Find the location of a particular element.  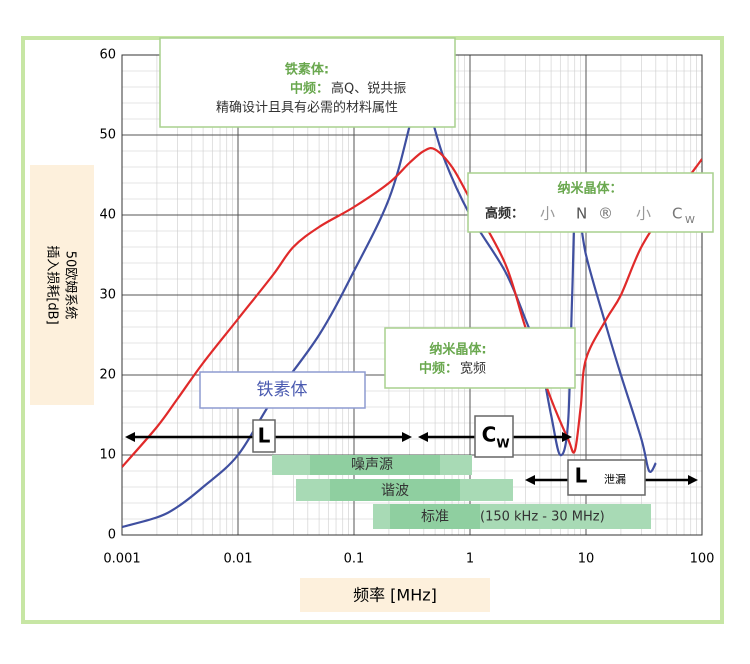

annotation-text: 噪声源 is located at coordinates (372, 465).